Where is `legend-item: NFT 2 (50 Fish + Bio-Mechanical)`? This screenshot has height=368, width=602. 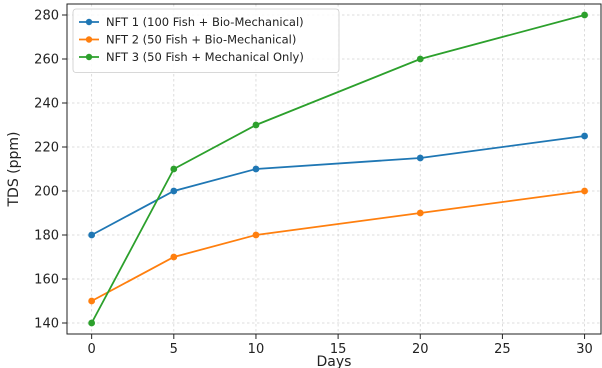 legend-item: NFT 2 (50 Fish + Bio-Mechanical) is located at coordinates (187, 40).